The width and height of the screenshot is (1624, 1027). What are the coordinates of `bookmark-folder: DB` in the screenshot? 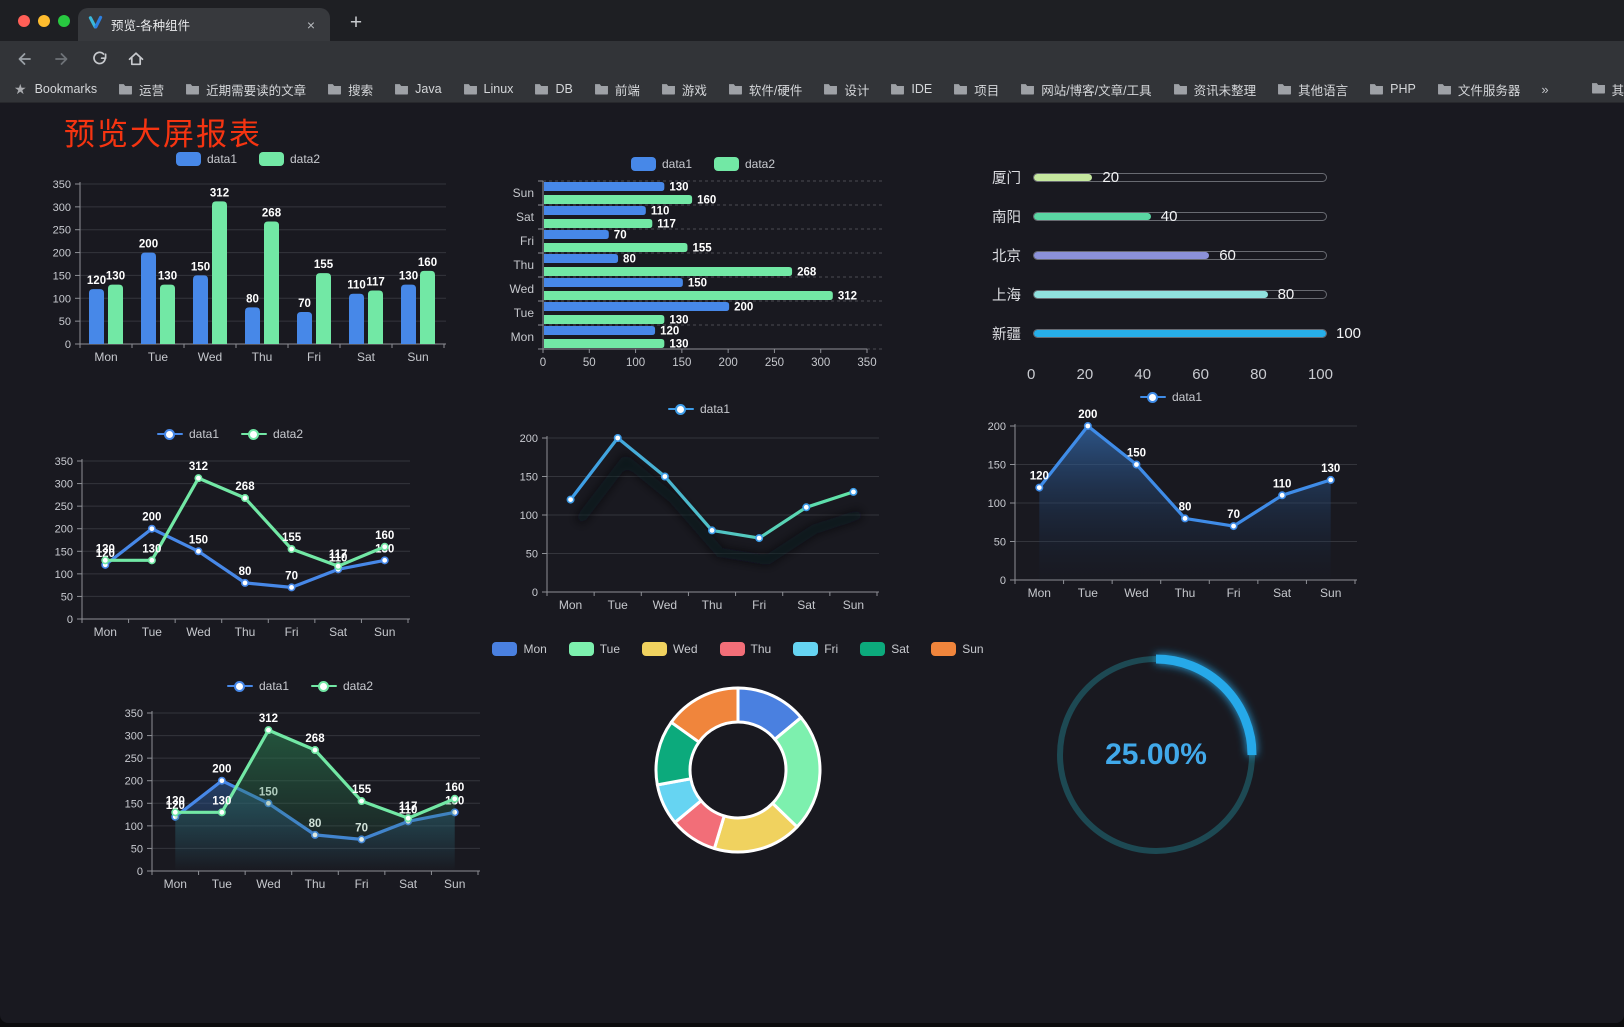 It's located at (553, 89).